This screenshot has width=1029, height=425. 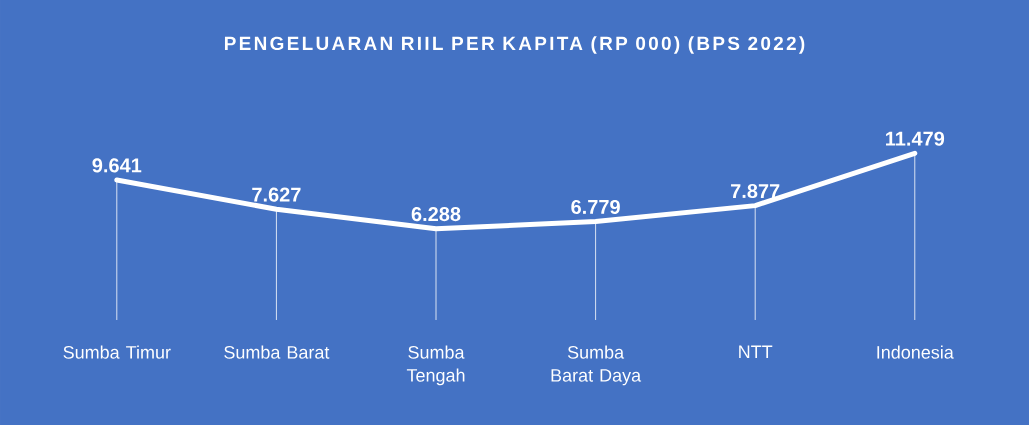 What do you see at coordinates (117, 352) in the screenshot?
I see `x-tick-label: Sumba Timur` at bounding box center [117, 352].